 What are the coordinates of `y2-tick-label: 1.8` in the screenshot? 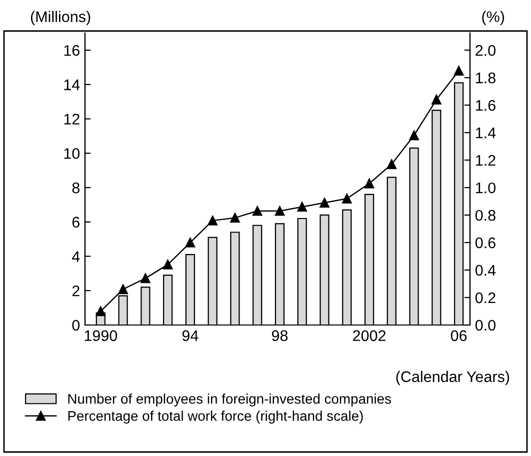 It's located at (486, 78).